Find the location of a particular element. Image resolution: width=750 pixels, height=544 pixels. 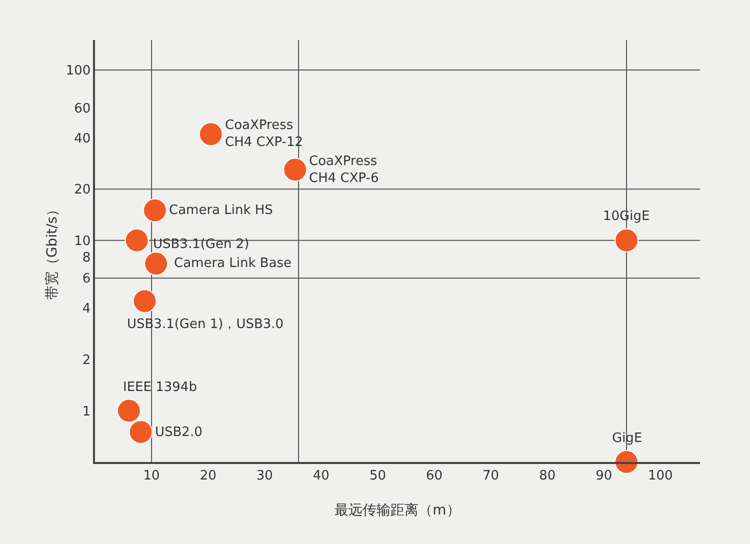

x-tick-label: 10 is located at coordinates (151, 476).